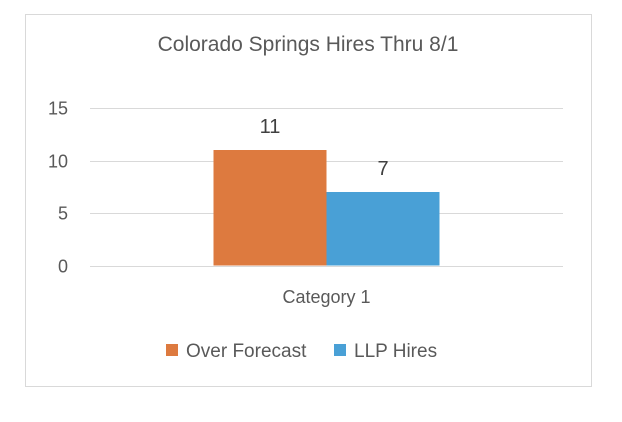 The width and height of the screenshot is (622, 422). Describe the element at coordinates (246, 351) in the screenshot. I see `legend-label: Over Forecast` at that location.